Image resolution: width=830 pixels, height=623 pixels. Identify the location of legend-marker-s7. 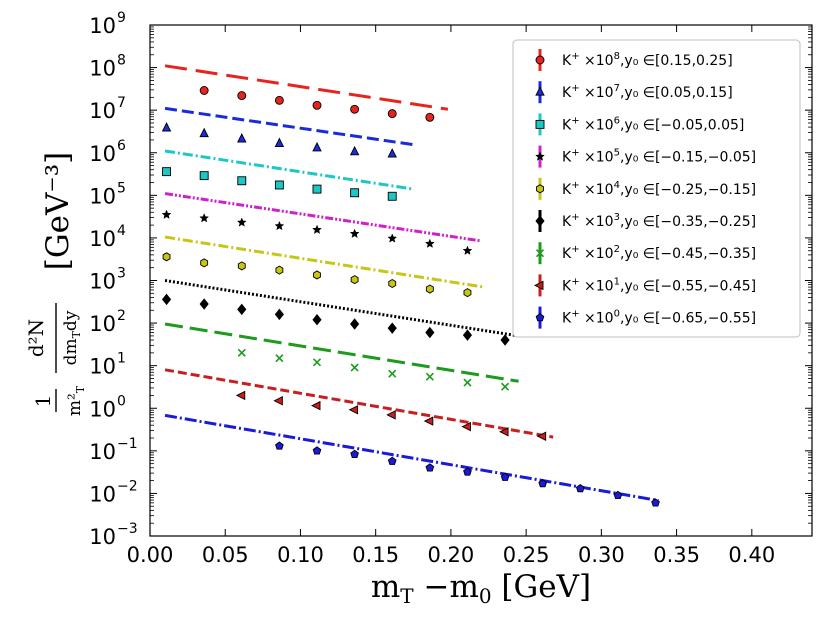
(540, 91).